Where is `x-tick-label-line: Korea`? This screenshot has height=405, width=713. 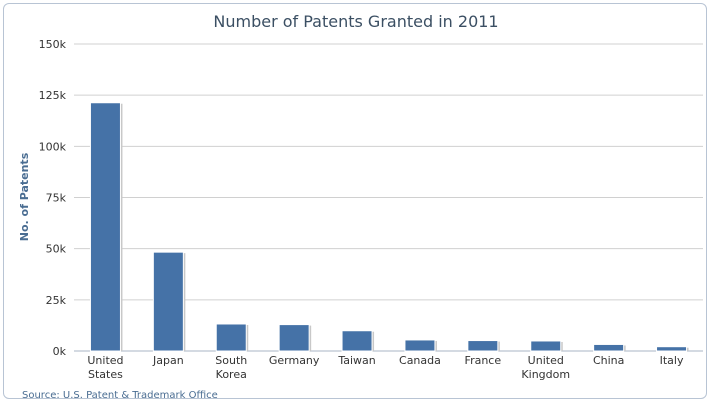 x-tick-label-line: Korea is located at coordinates (231, 374).